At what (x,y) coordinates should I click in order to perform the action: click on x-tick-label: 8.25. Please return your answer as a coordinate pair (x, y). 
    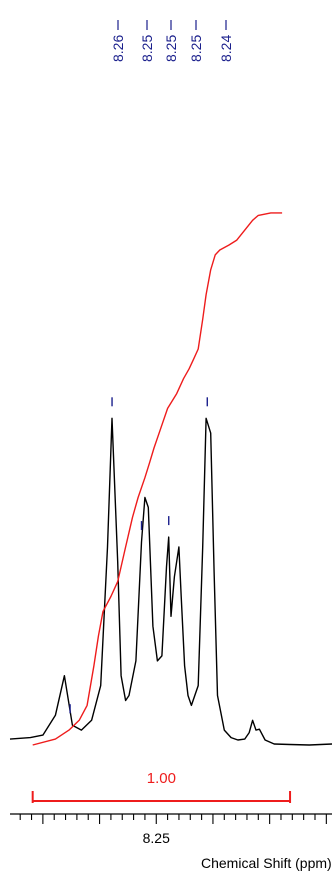
    Looking at the image, I should click on (156, 838).